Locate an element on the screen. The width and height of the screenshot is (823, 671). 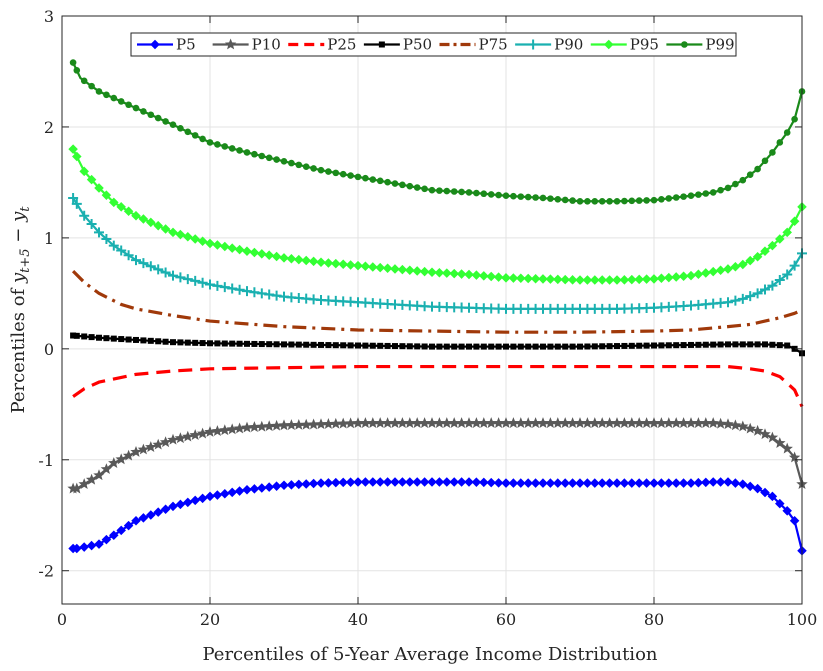
legend-item-p5: P5 is located at coordinates (166, 45).